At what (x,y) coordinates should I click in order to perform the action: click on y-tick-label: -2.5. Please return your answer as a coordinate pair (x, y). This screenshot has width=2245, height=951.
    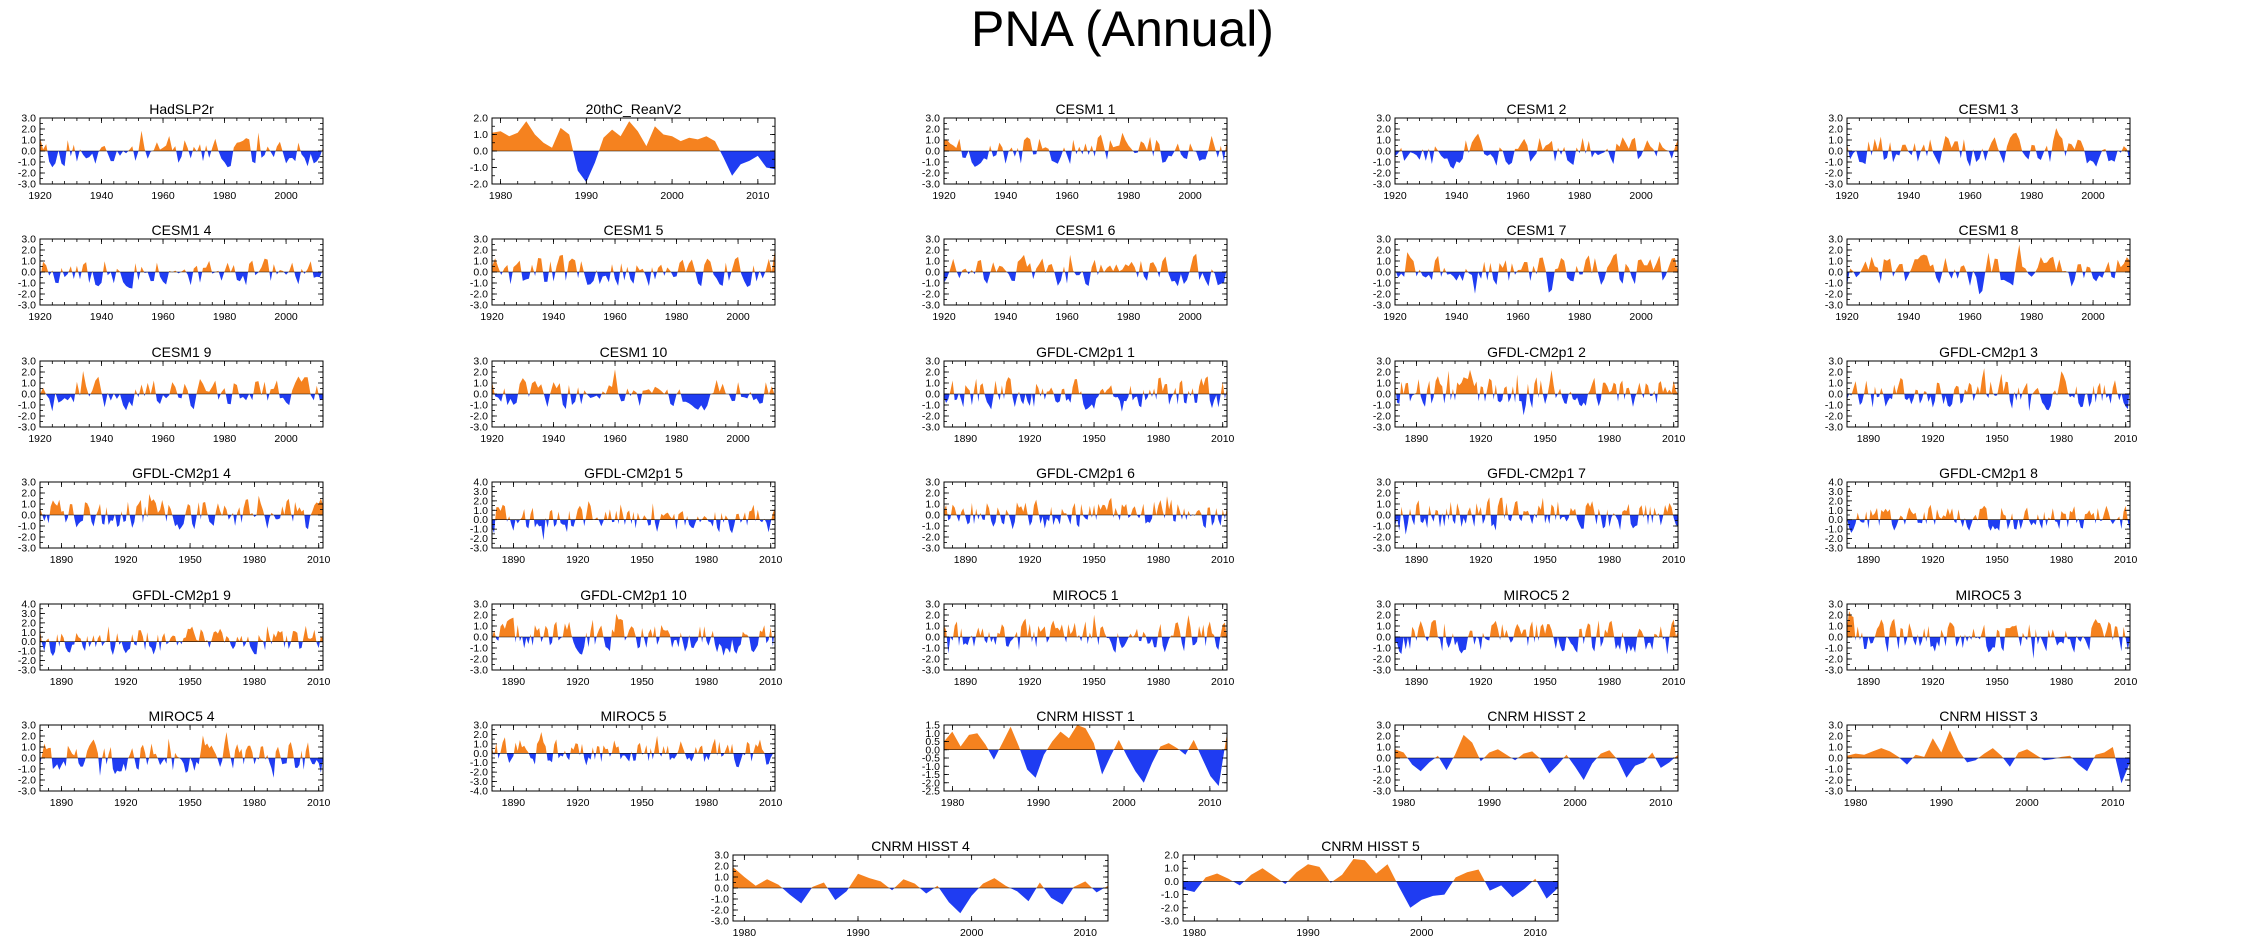
    Looking at the image, I should click on (931, 792).